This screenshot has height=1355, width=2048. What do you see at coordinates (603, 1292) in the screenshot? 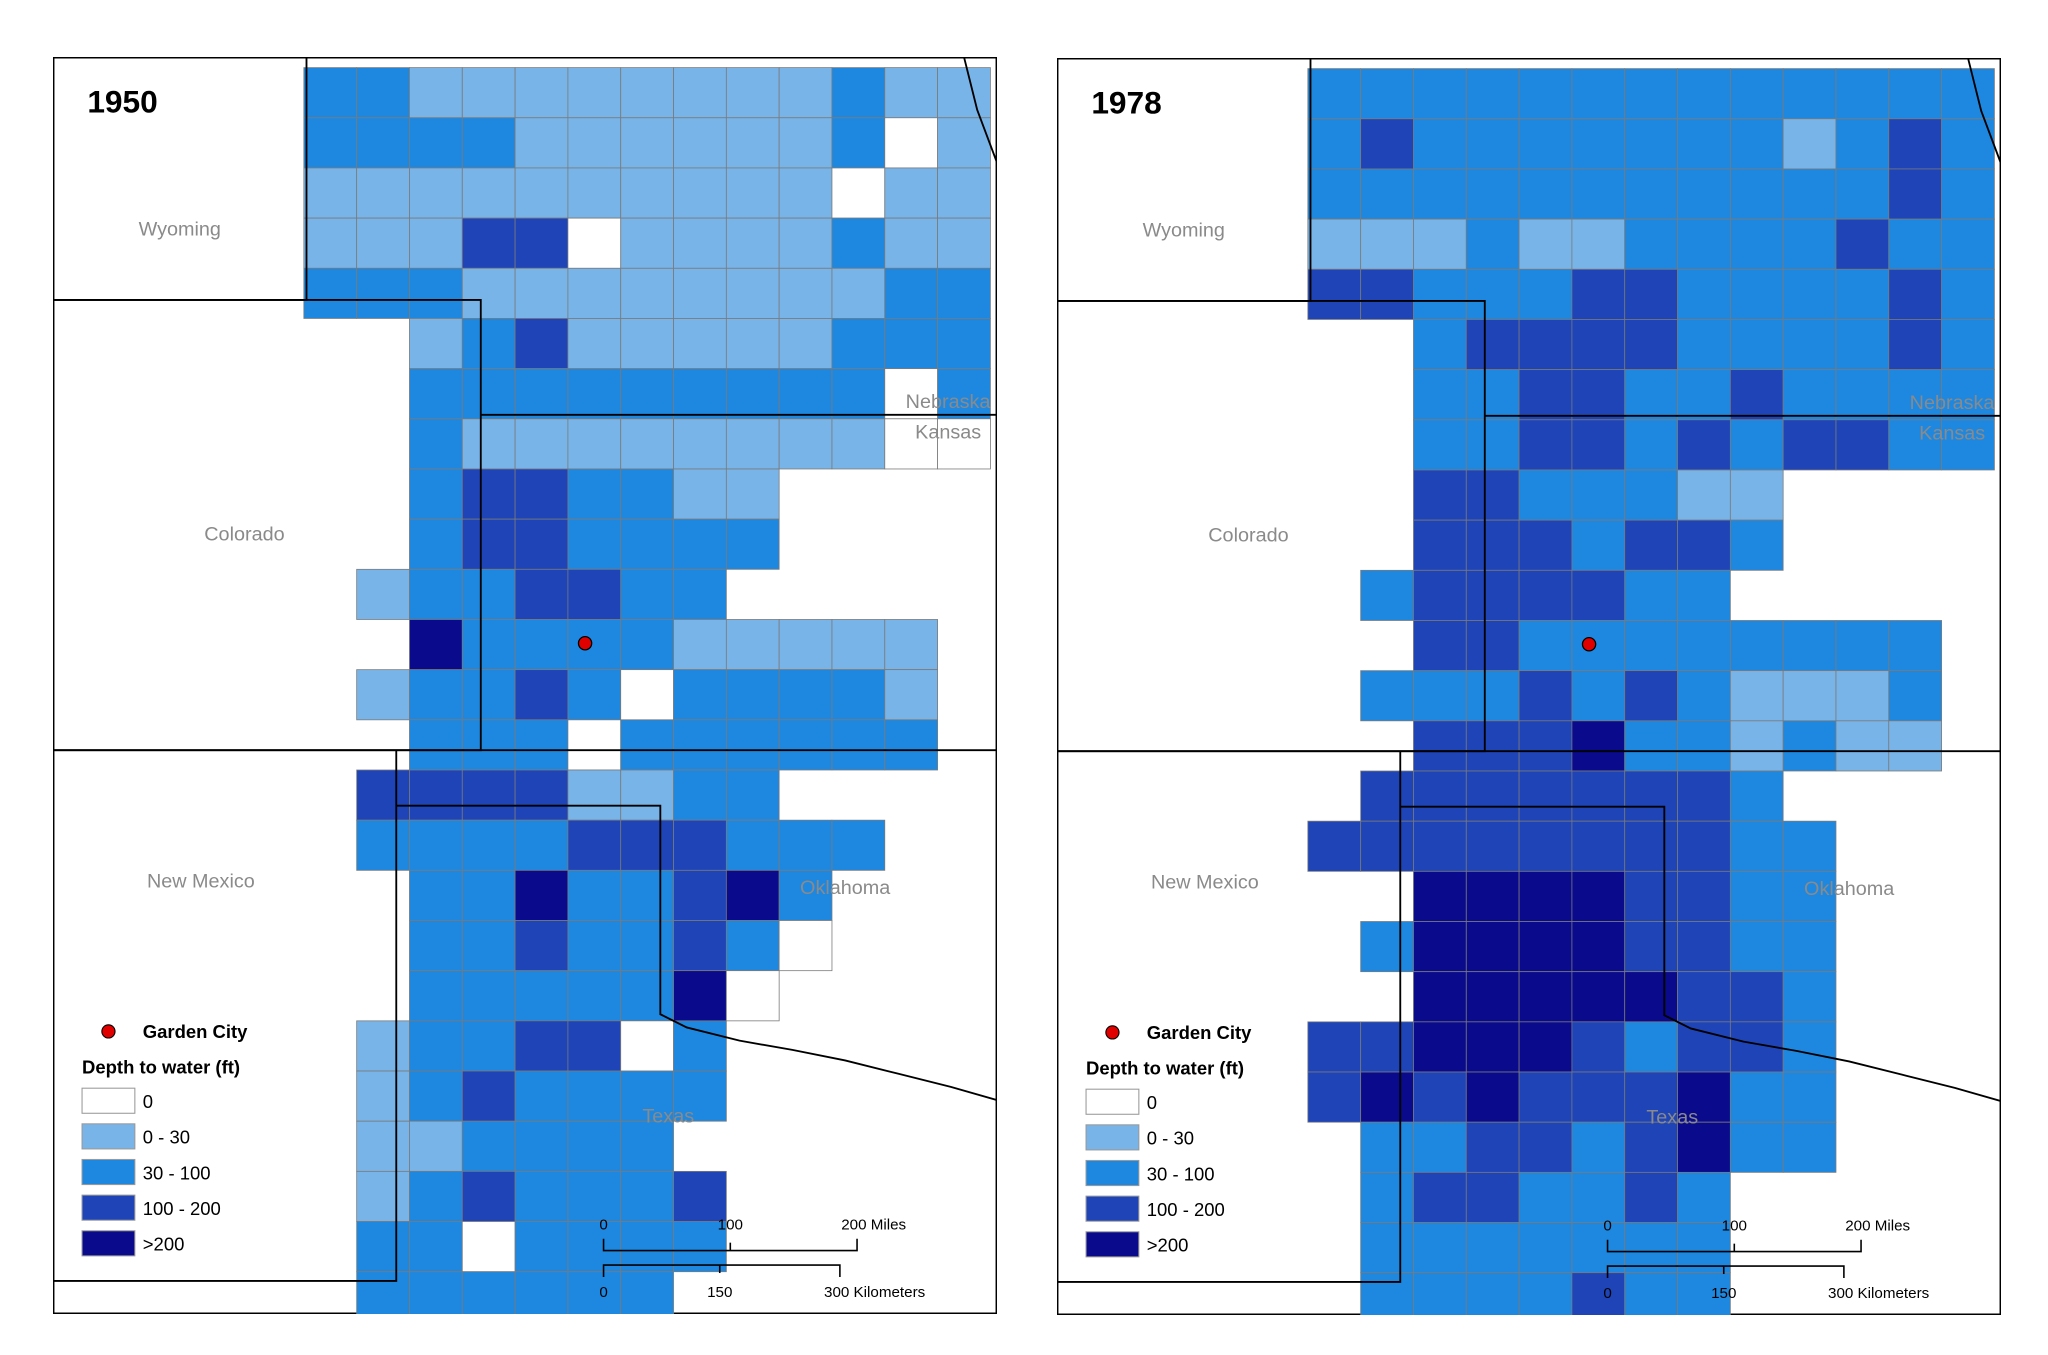
I see `scale-km-label: 0` at bounding box center [603, 1292].